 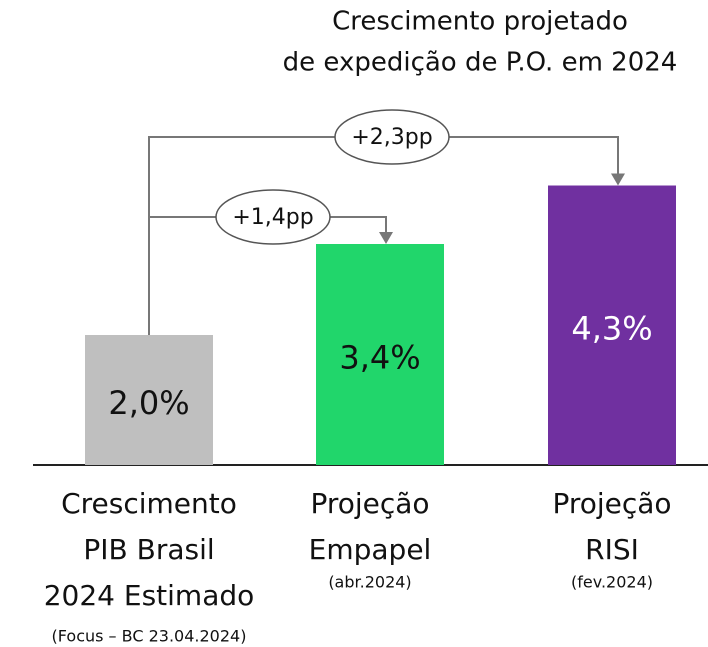 I want to click on category-label: PIB Brasil, so click(x=148, y=549).